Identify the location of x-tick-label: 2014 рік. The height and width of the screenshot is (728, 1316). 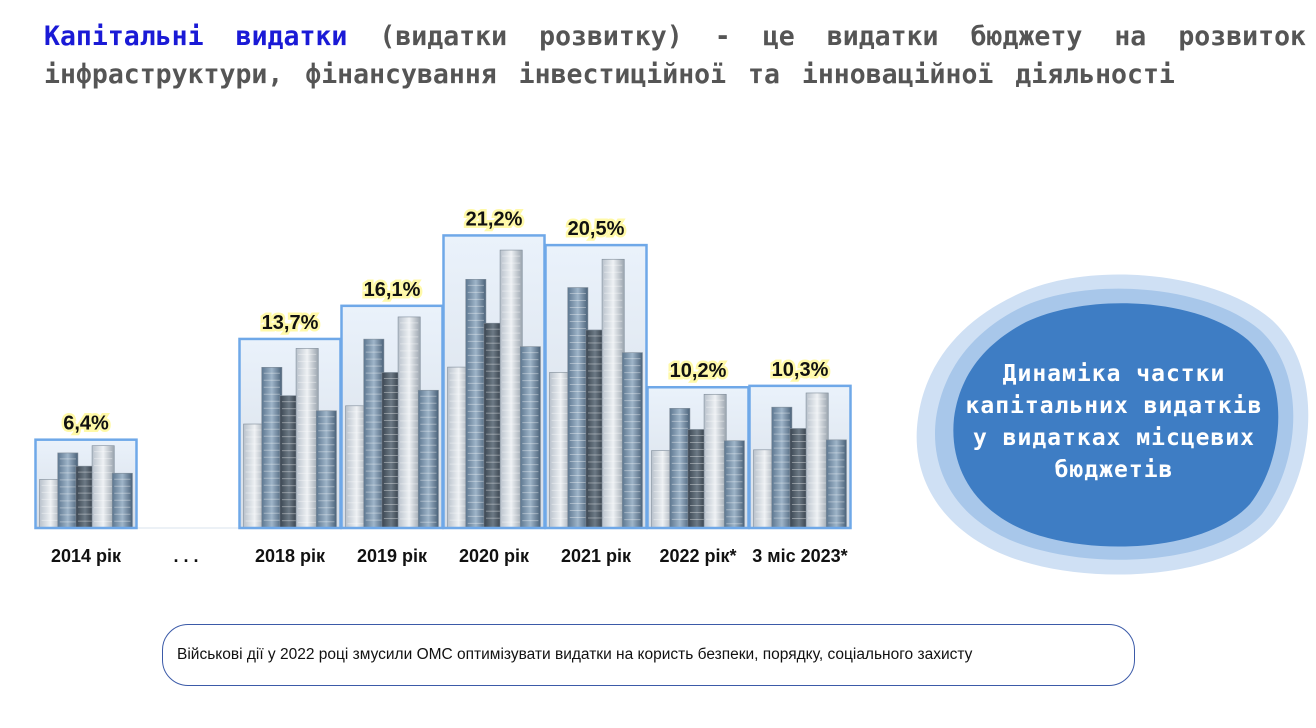
(86, 556).